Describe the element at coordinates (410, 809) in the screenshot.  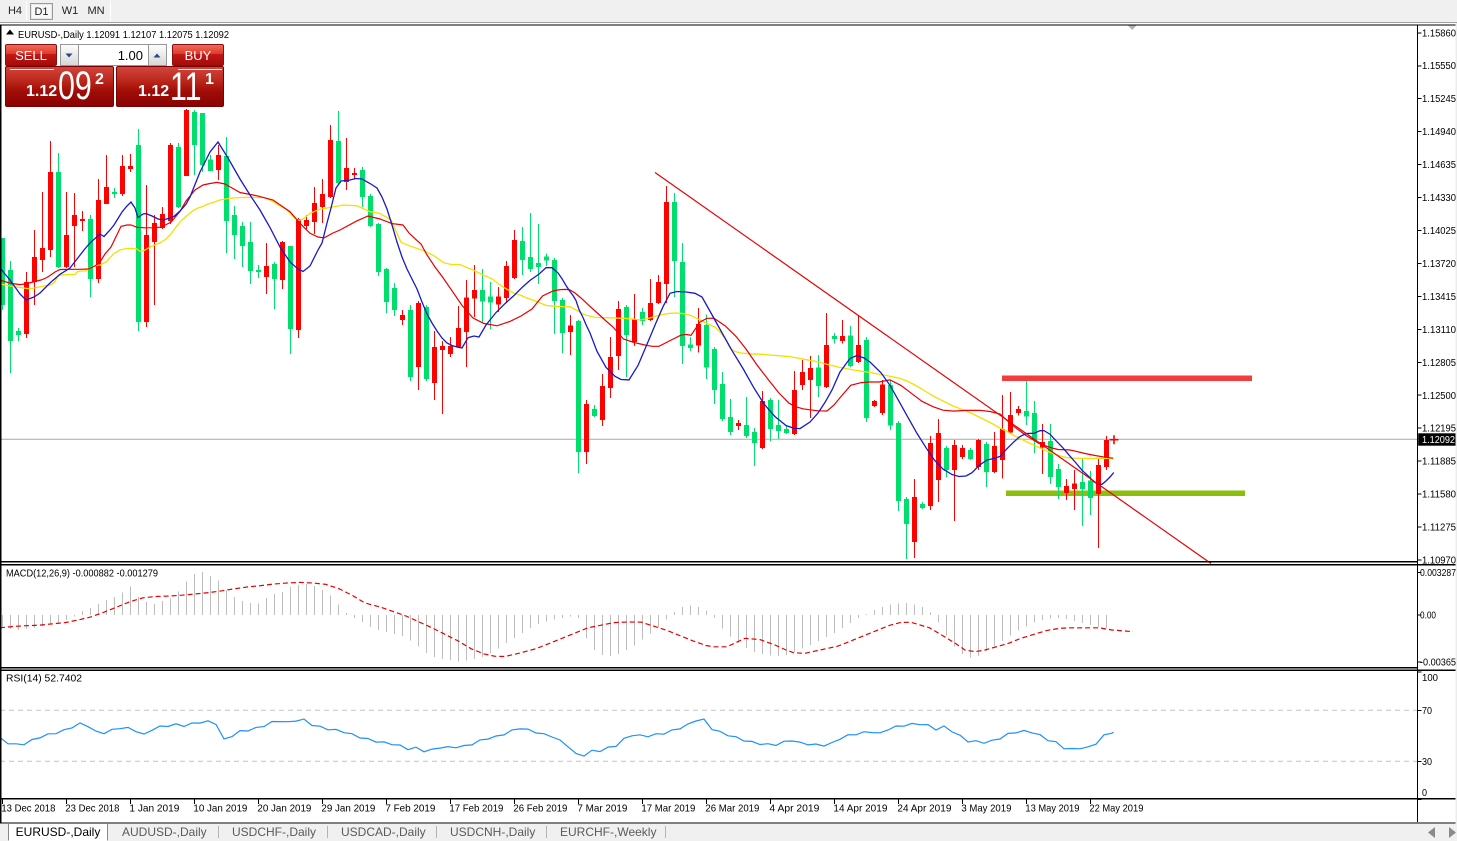
I see `svg-text: 7 Feb 2019` at that location.